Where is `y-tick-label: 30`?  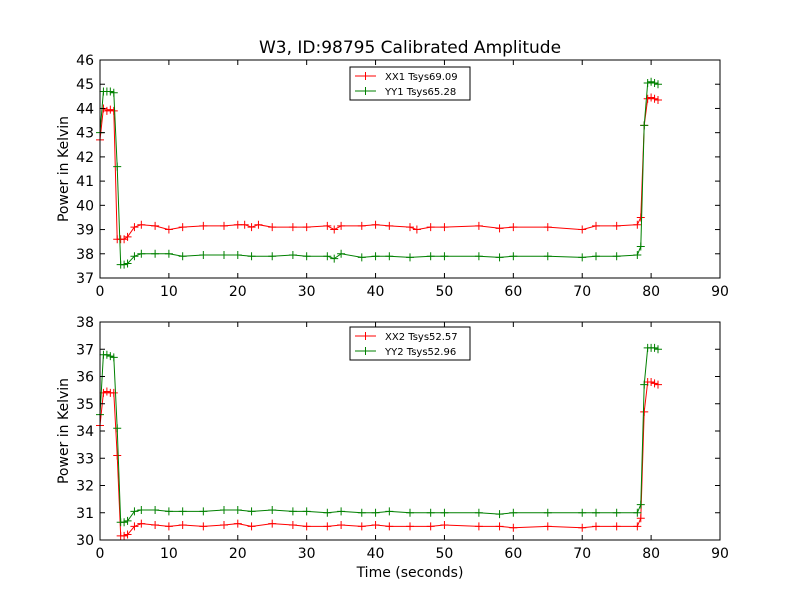 y-tick-label: 30 is located at coordinates (85, 541).